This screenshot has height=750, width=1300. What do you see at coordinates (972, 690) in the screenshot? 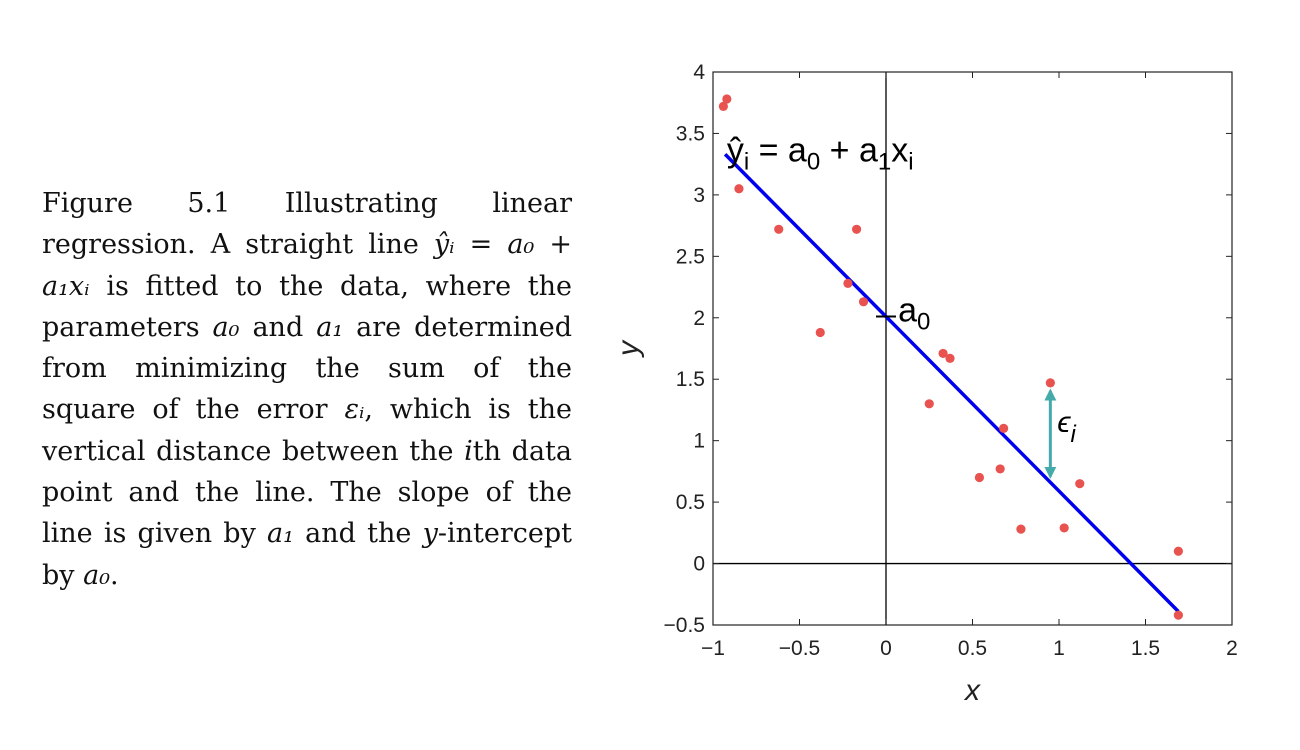
I see `x-axis-label: x` at bounding box center [972, 690].